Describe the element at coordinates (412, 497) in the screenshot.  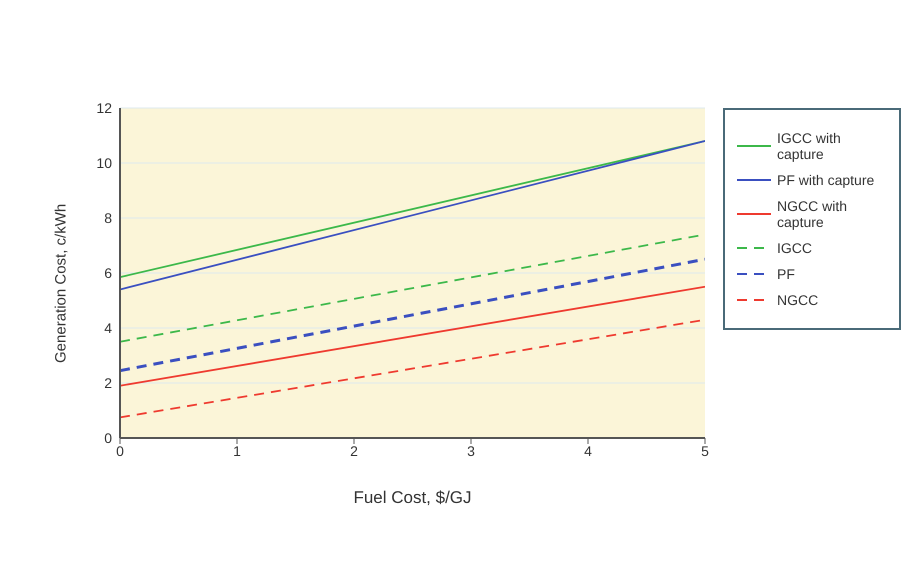
I see `x-axis-title: Fuel Cost, $/GJ` at that location.